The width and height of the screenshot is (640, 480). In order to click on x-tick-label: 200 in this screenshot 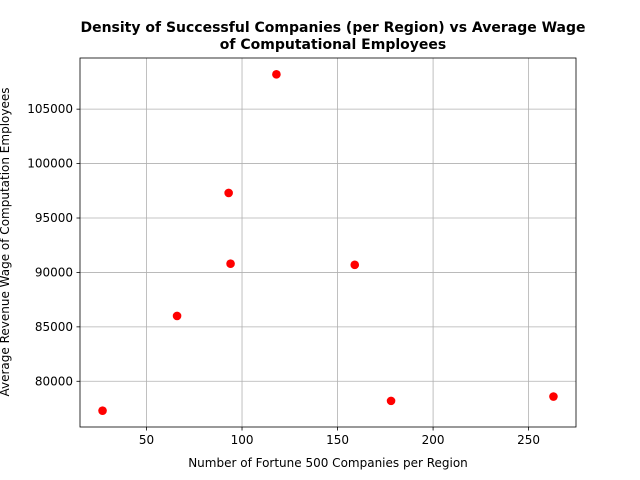, I will do `click(433, 440)`.